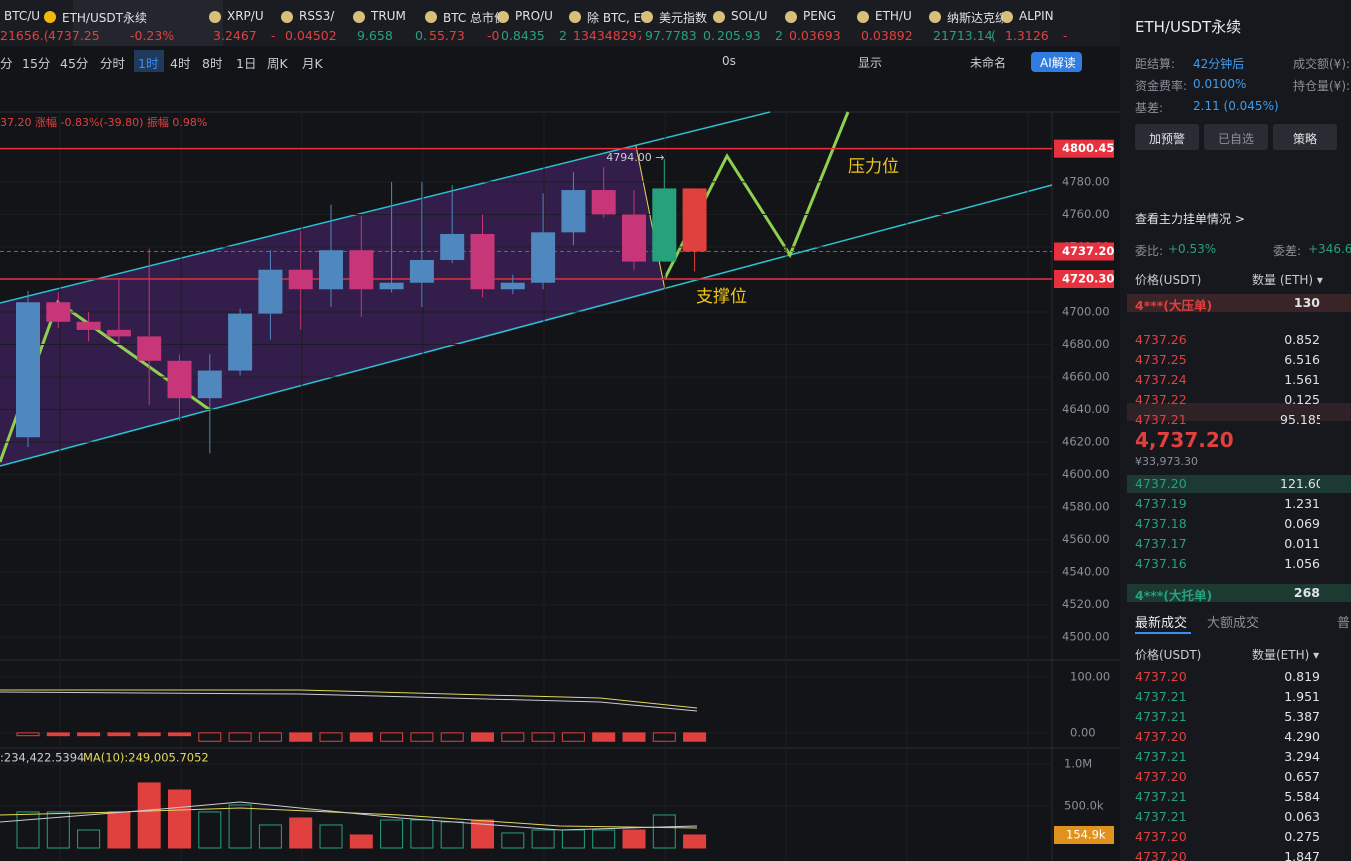  What do you see at coordinates (1161, 359) in the screenshot?
I see `book-price: 4737.25` at bounding box center [1161, 359].